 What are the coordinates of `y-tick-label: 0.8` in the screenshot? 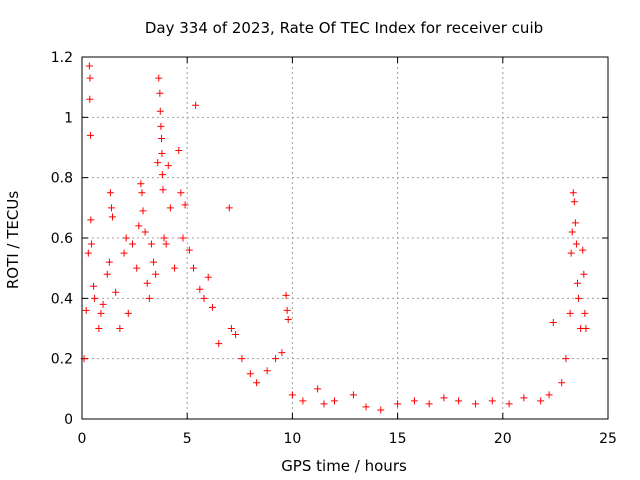 It's located at (62, 179).